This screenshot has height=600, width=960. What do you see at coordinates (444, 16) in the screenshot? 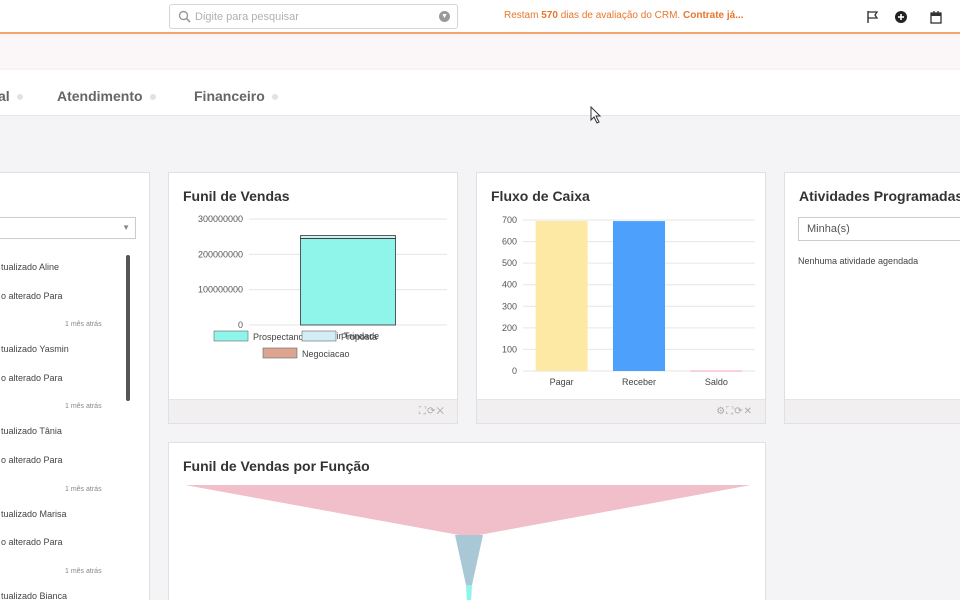
I see `chevron-down-icon: ▼` at bounding box center [444, 16].